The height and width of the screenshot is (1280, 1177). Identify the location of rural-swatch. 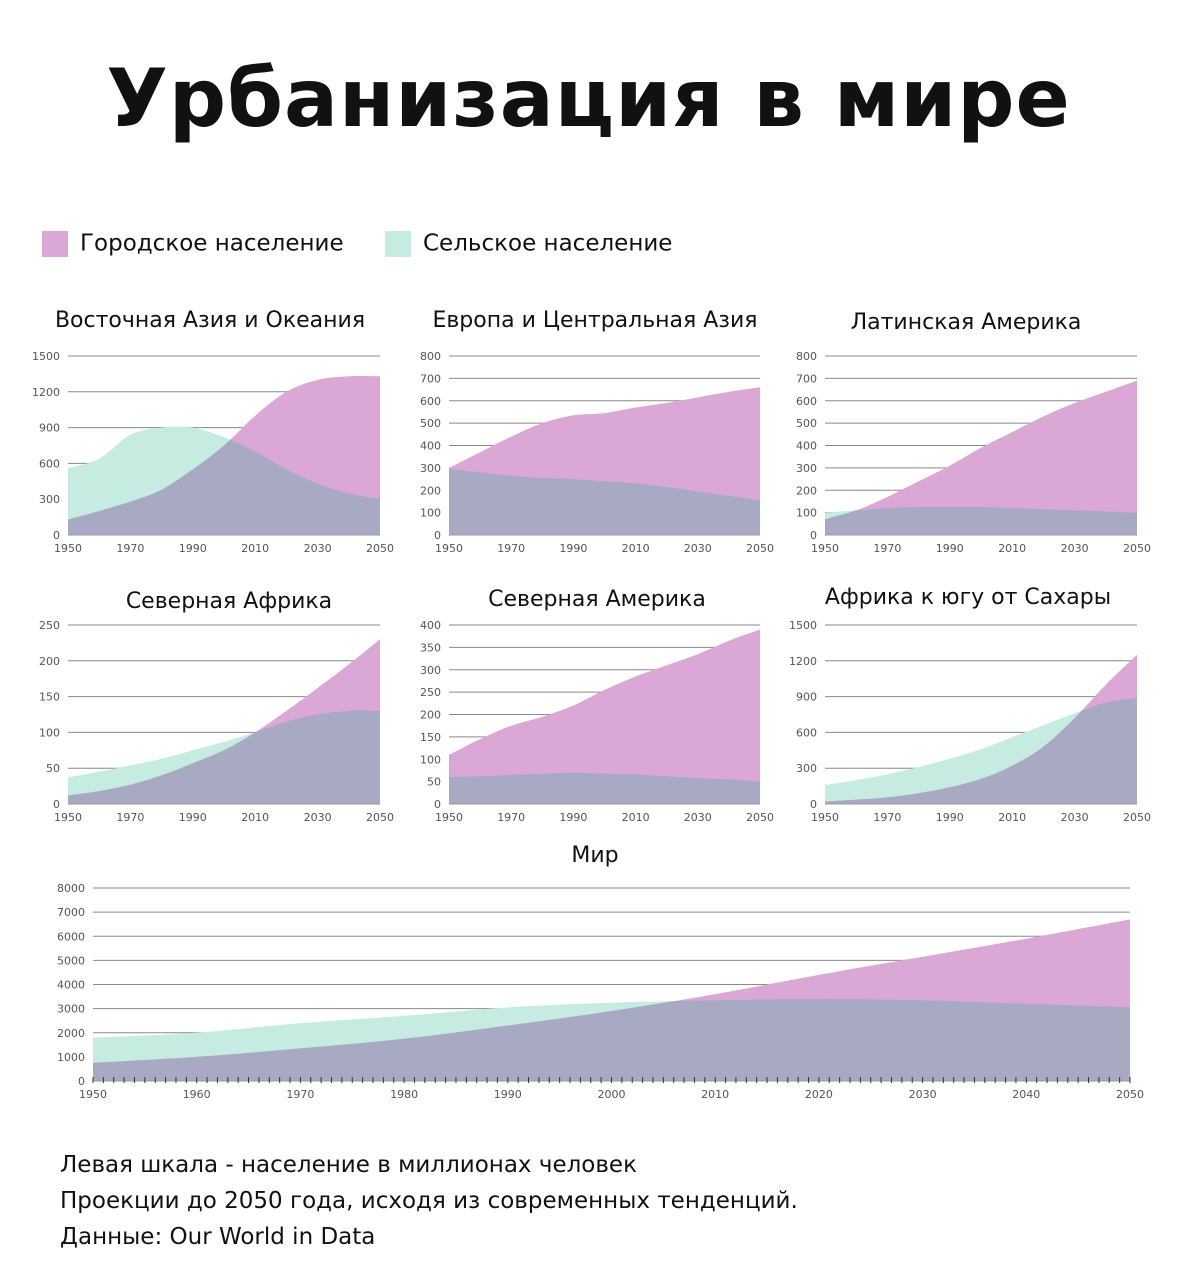
(398, 243).